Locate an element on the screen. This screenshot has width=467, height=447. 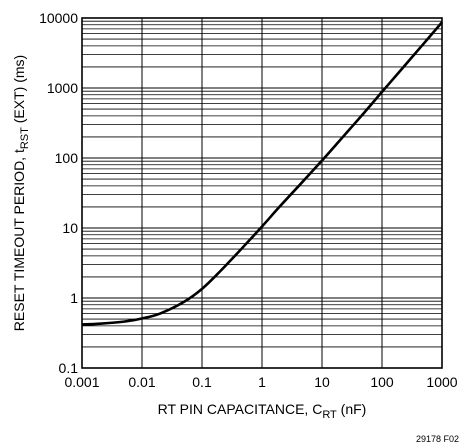
x-axis-label-sub: RT is located at coordinates (329, 415).